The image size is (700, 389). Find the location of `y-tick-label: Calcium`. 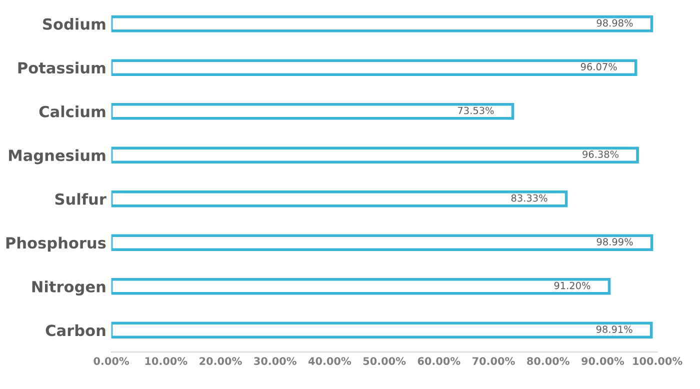

y-tick-label: Calcium is located at coordinates (72, 112).